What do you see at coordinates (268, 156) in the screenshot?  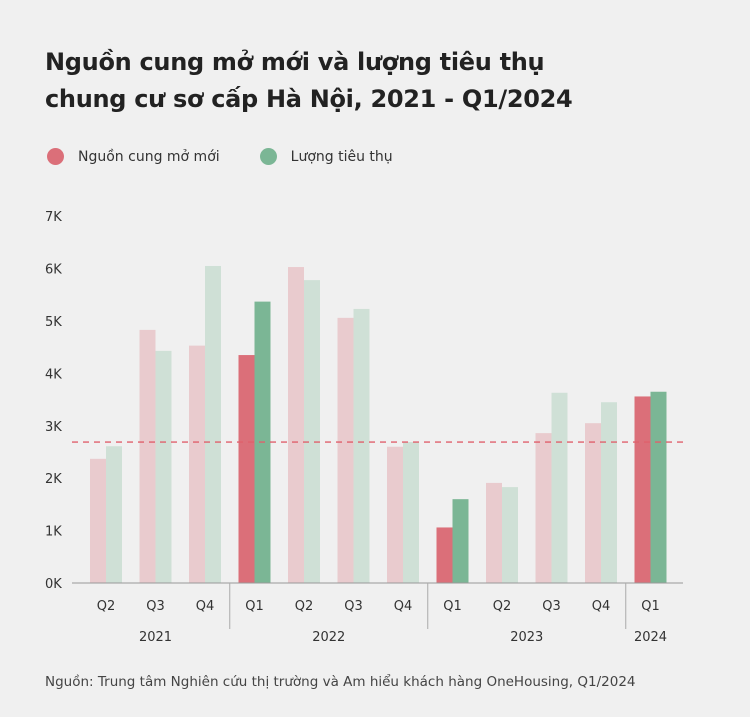 I see `legend-swatch-sales` at bounding box center [268, 156].